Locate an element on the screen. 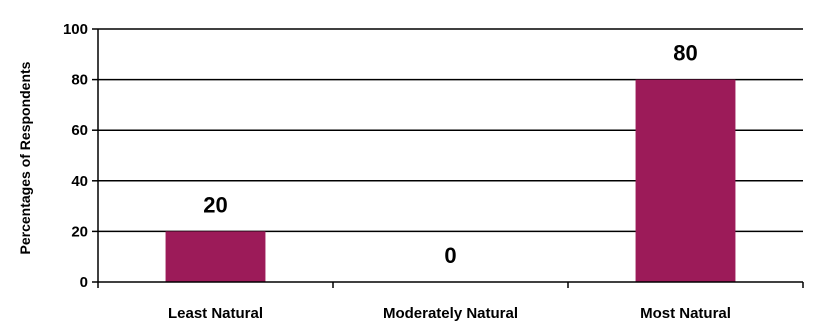 The width and height of the screenshot is (817, 325). category-label: Moderately Natural is located at coordinates (450, 313).